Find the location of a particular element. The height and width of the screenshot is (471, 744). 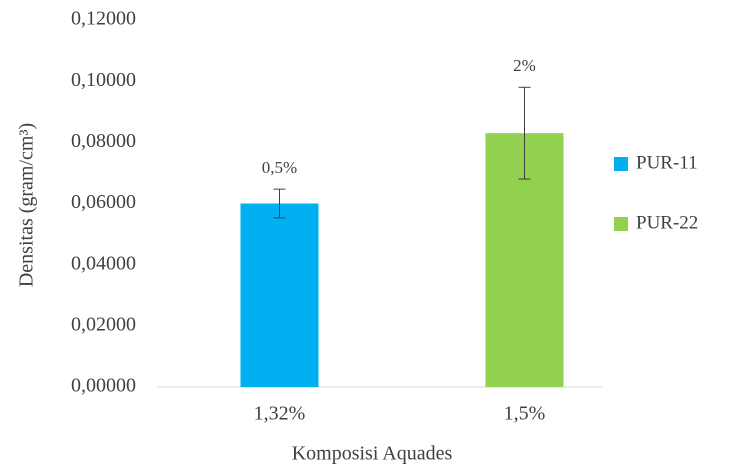

data-label: 2% is located at coordinates (524, 65).